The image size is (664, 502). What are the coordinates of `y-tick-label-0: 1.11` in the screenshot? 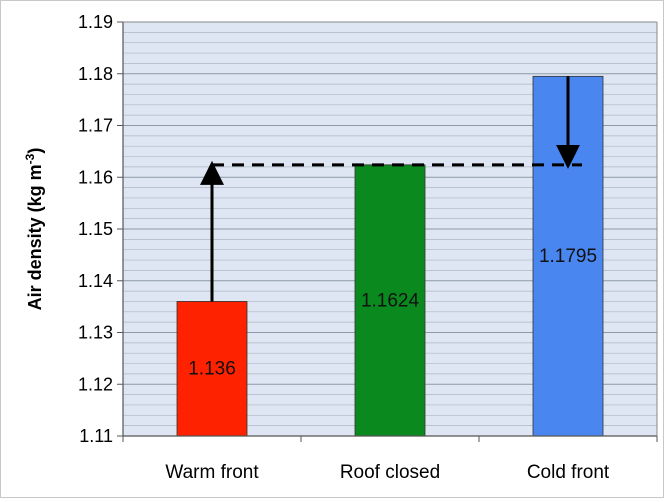 It's located at (96, 436).